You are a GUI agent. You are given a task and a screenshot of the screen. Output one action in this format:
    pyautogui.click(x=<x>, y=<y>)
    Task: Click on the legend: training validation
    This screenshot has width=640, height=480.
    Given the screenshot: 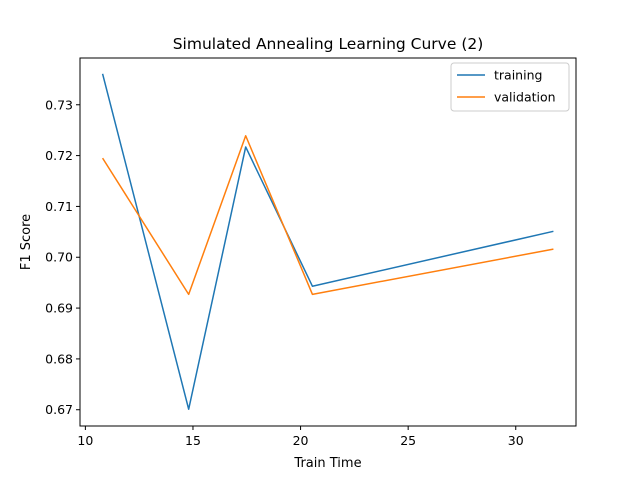 What is the action you would take?
    pyautogui.click(x=510, y=87)
    